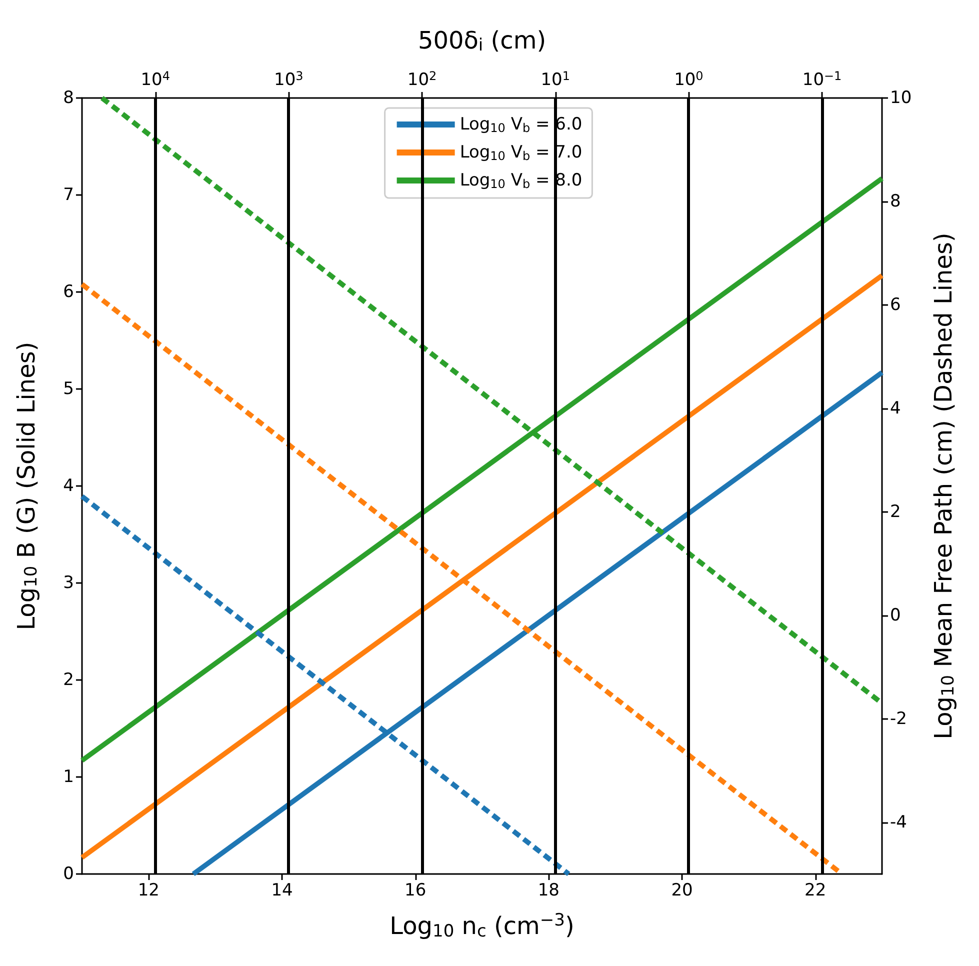 The width and height of the screenshot is (979, 966). Describe the element at coordinates (68, 292) in the screenshot. I see `y-tick-label: 6` at that location.